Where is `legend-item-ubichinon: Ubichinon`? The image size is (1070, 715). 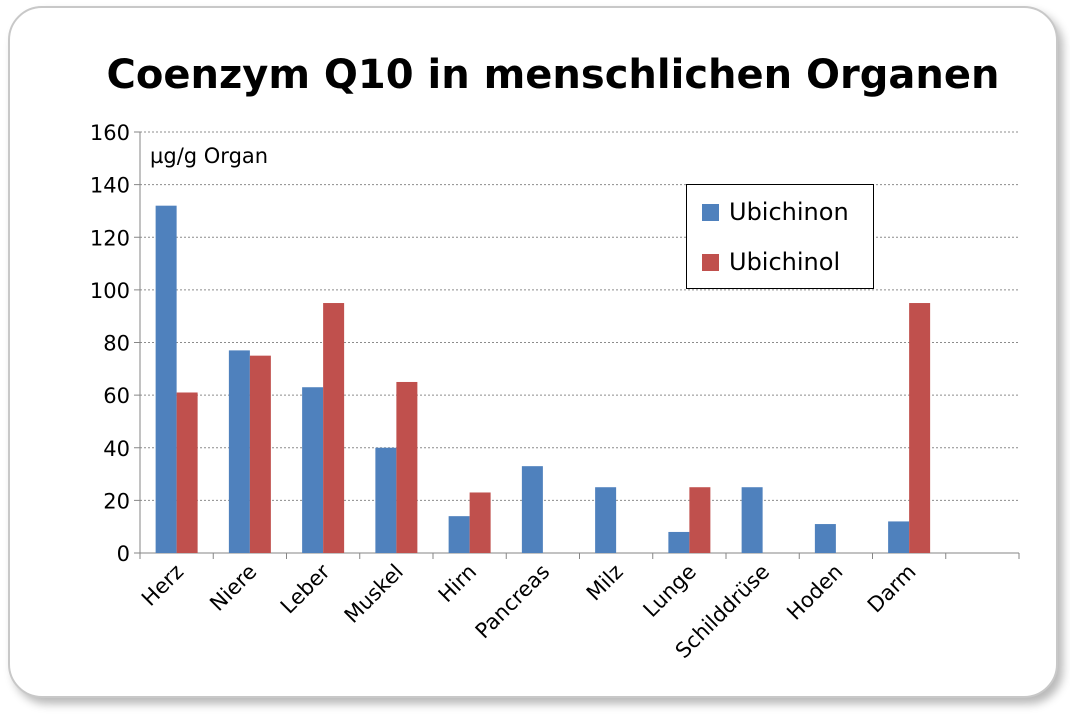
legend-item-ubichinon: Ubichinon is located at coordinates (775, 212).